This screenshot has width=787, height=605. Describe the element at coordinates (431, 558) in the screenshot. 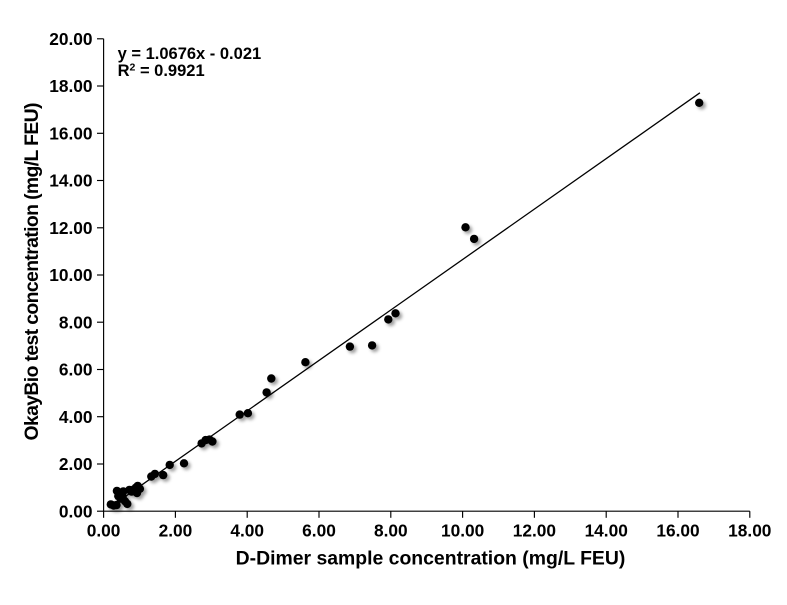

I see `svg-text:D-Dimer sample concentration (: D-Dimer sample concentration (mg/L FEU)` at that location.